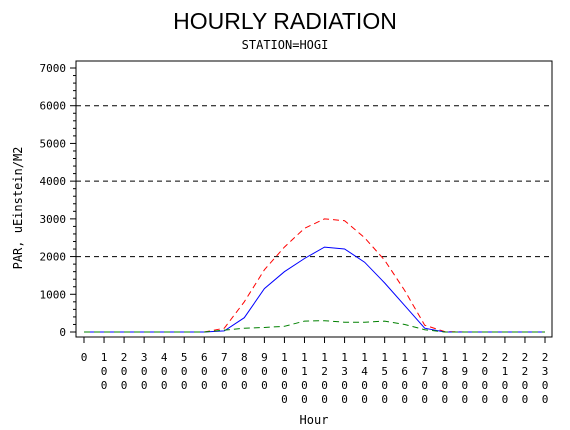 This screenshot has height=430, width=570. I want to click on y-tick-label: 1000, so click(53, 294).